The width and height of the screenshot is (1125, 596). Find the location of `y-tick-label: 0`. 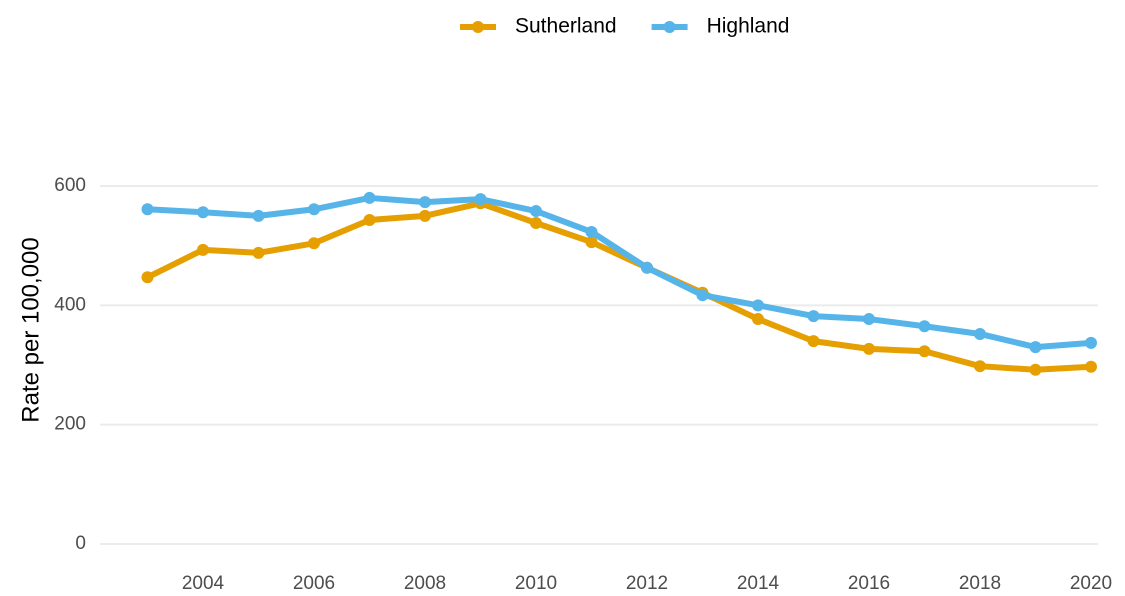

y-tick-label: 0 is located at coordinates (80, 543).